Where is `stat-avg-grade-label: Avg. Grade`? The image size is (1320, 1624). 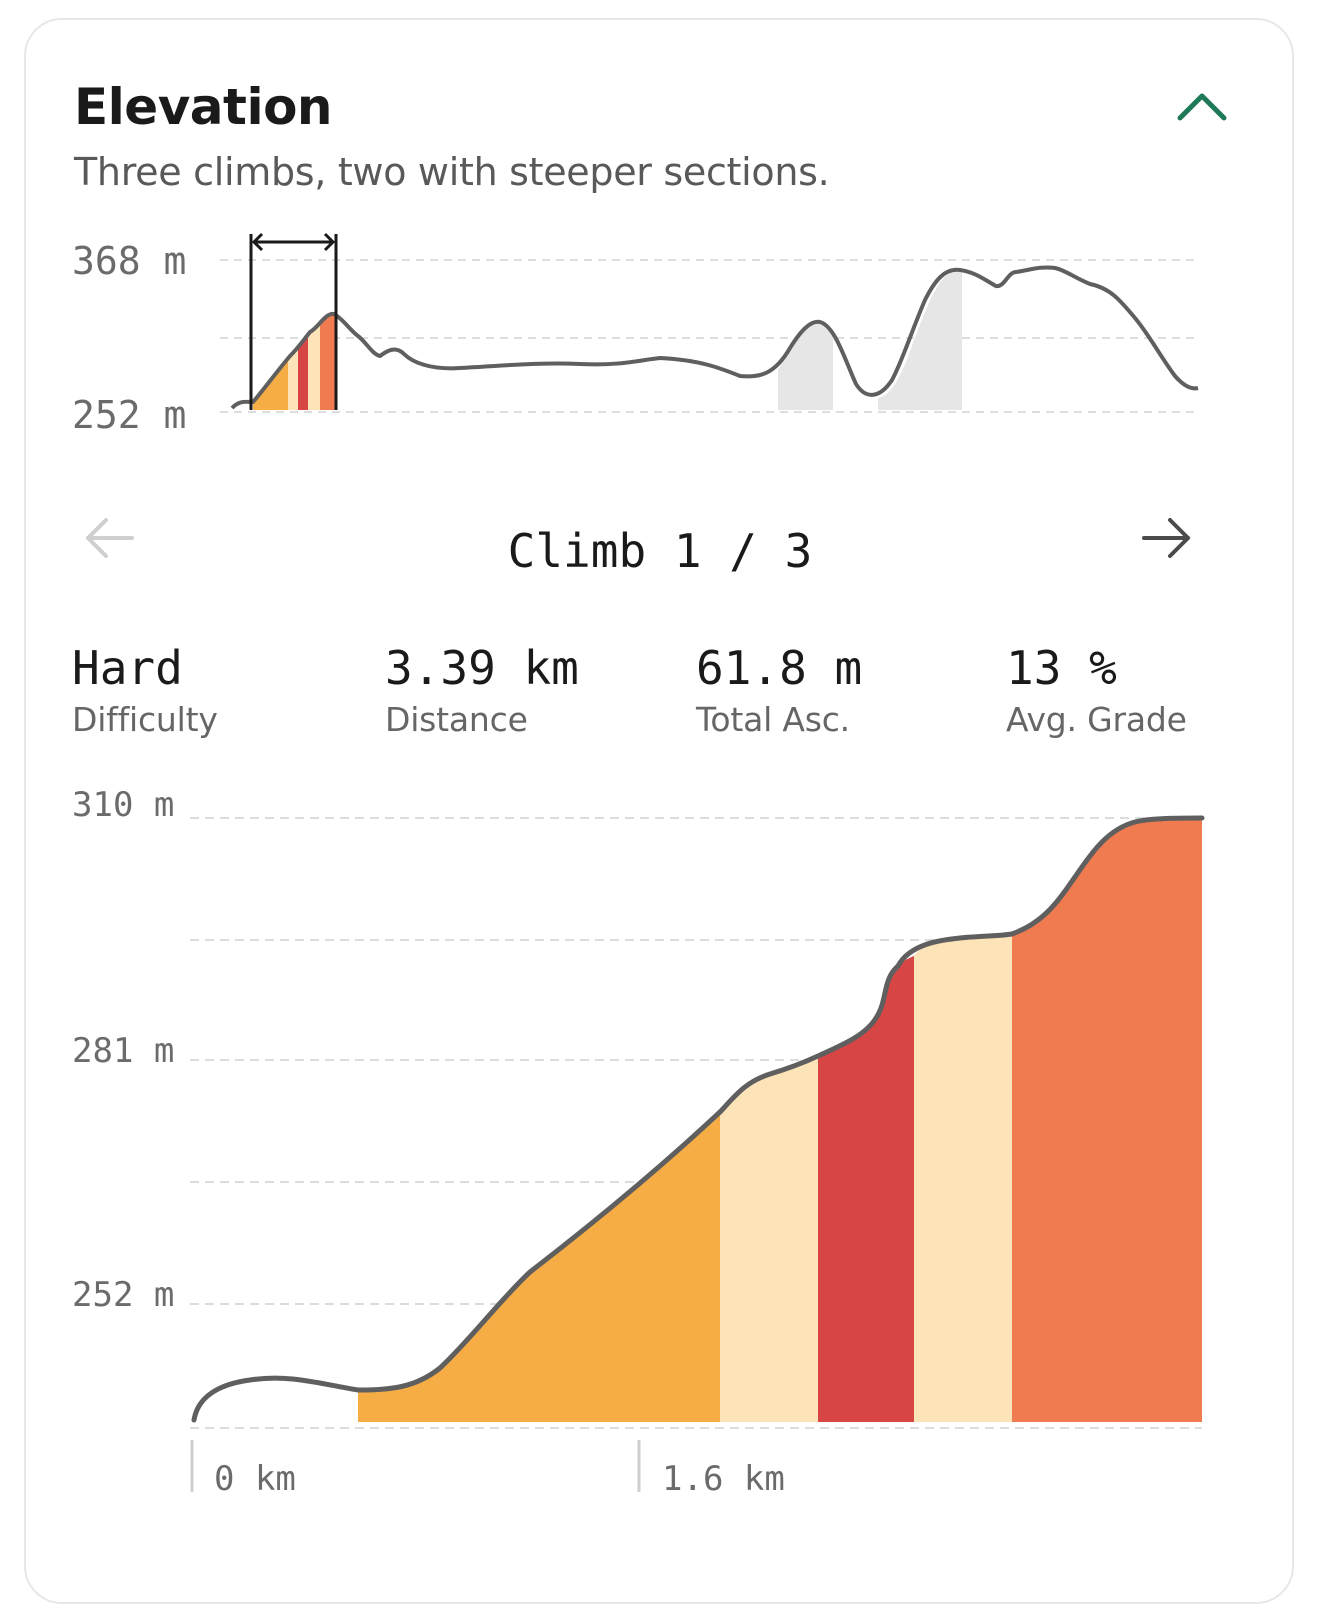 stat-avg-grade-label: Avg. Grade is located at coordinates (1096, 719).